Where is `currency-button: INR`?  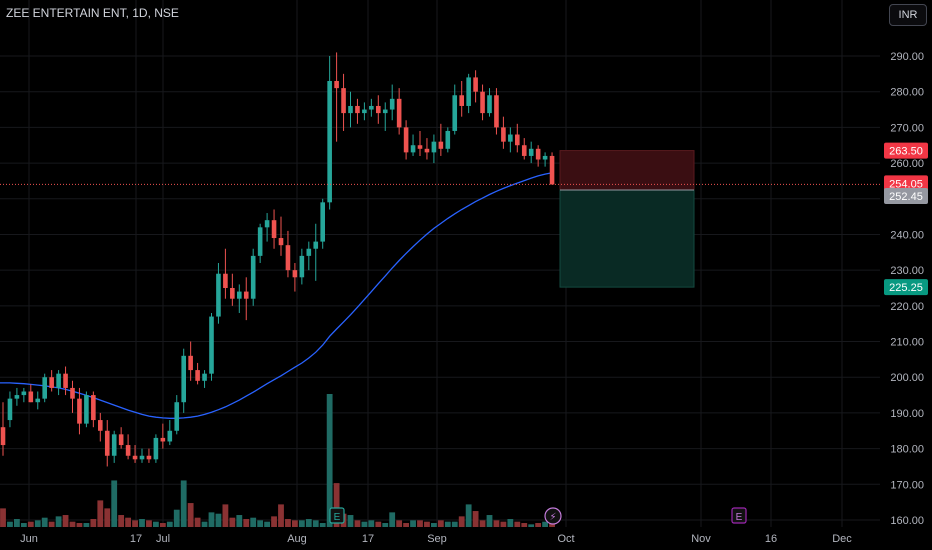 currency-button: INR is located at coordinates (908, 15).